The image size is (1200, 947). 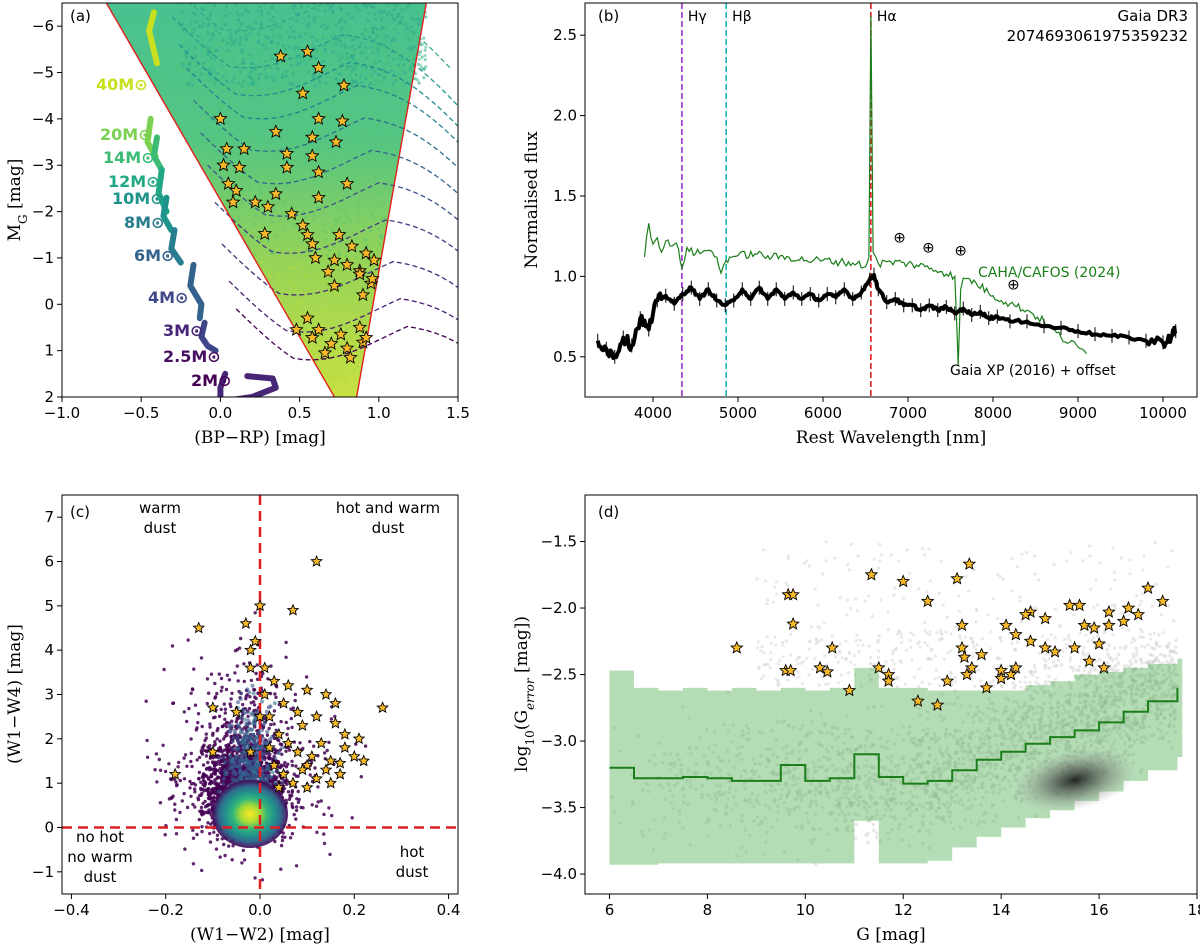 I want to click on x-tick-label: −1.0, so click(x=62, y=413).